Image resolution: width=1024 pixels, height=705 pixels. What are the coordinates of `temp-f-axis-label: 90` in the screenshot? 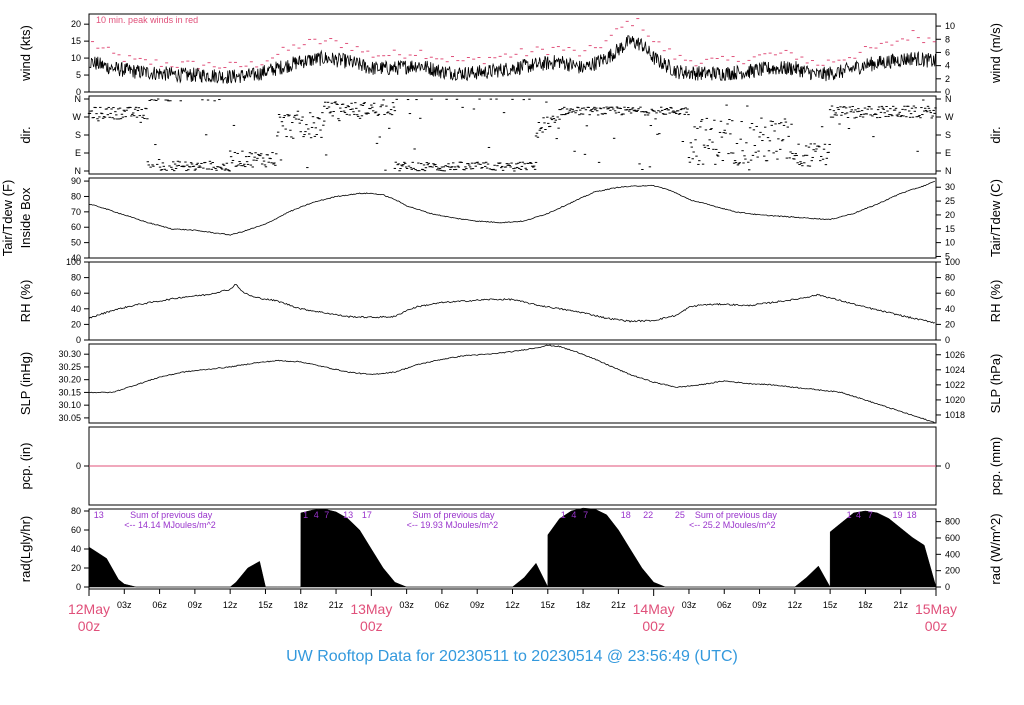 It's located at (76, 181).